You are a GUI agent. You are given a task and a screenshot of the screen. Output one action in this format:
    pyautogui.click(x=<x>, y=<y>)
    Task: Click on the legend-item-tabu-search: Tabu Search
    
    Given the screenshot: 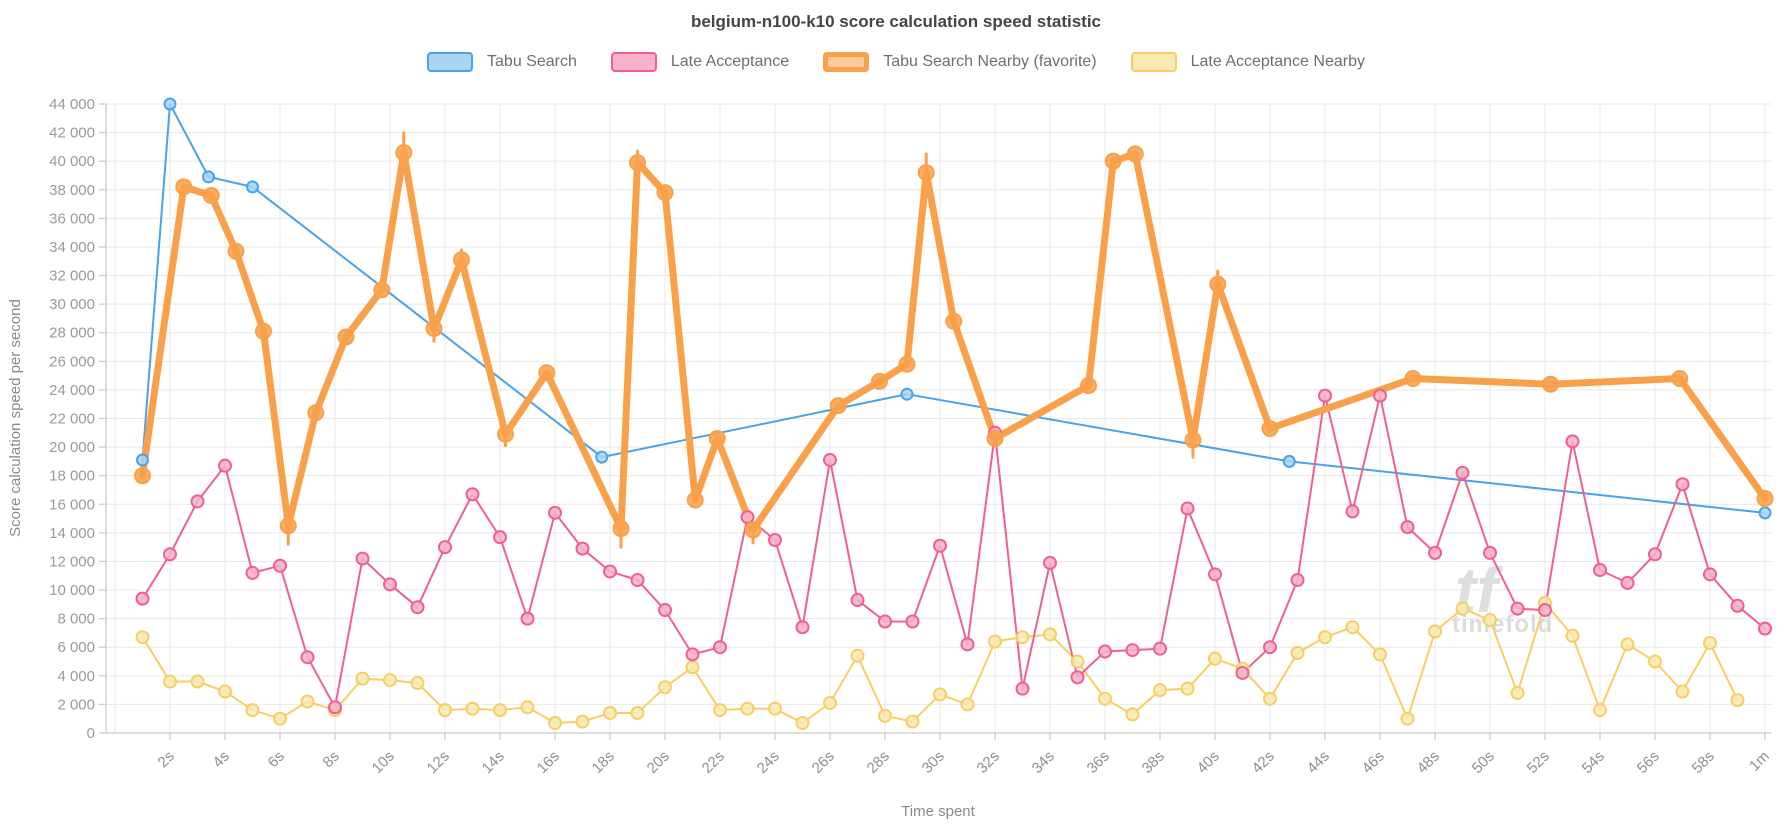 What is the action you would take?
    pyautogui.click(x=502, y=62)
    